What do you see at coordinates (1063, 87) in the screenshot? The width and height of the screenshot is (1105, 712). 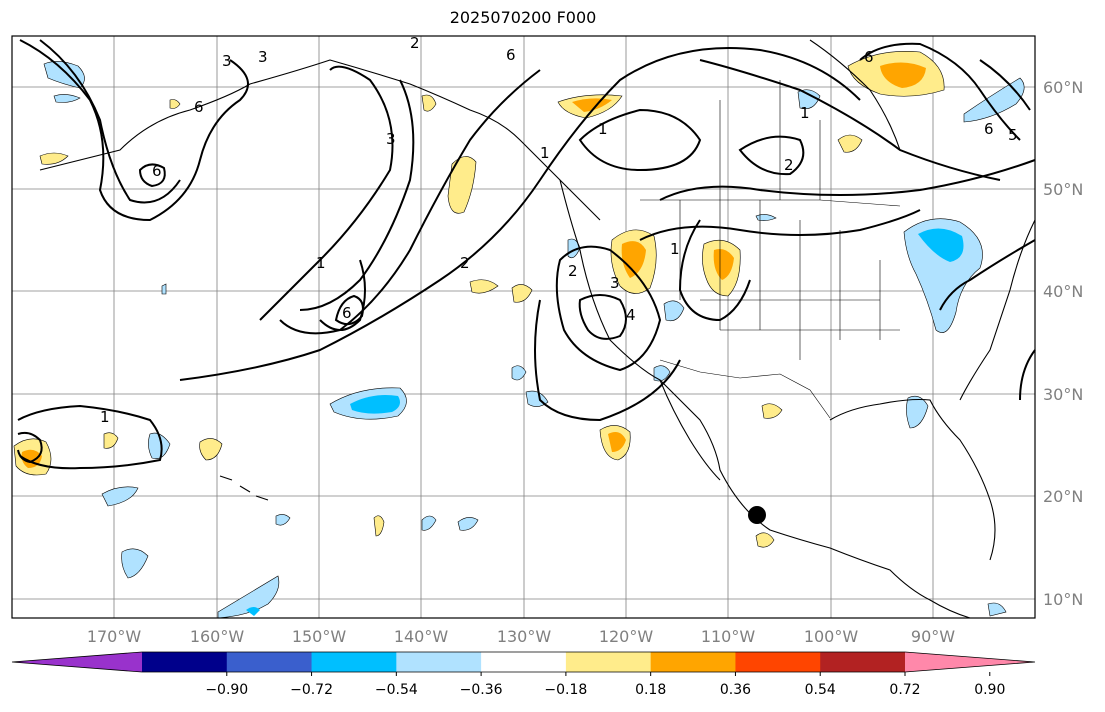 I see `lat-label: 60°N` at bounding box center [1063, 87].